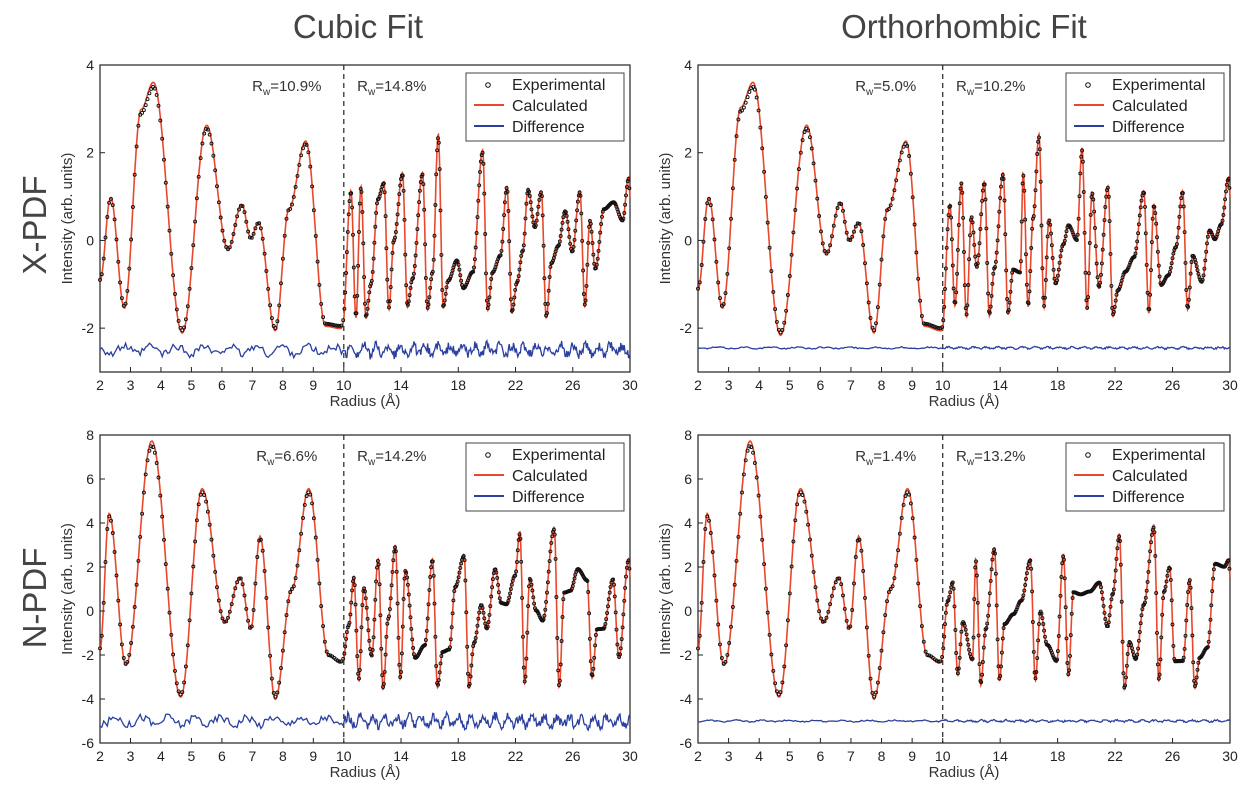  I want to click on row-title-npdf: N-PDF, so click(34, 598).